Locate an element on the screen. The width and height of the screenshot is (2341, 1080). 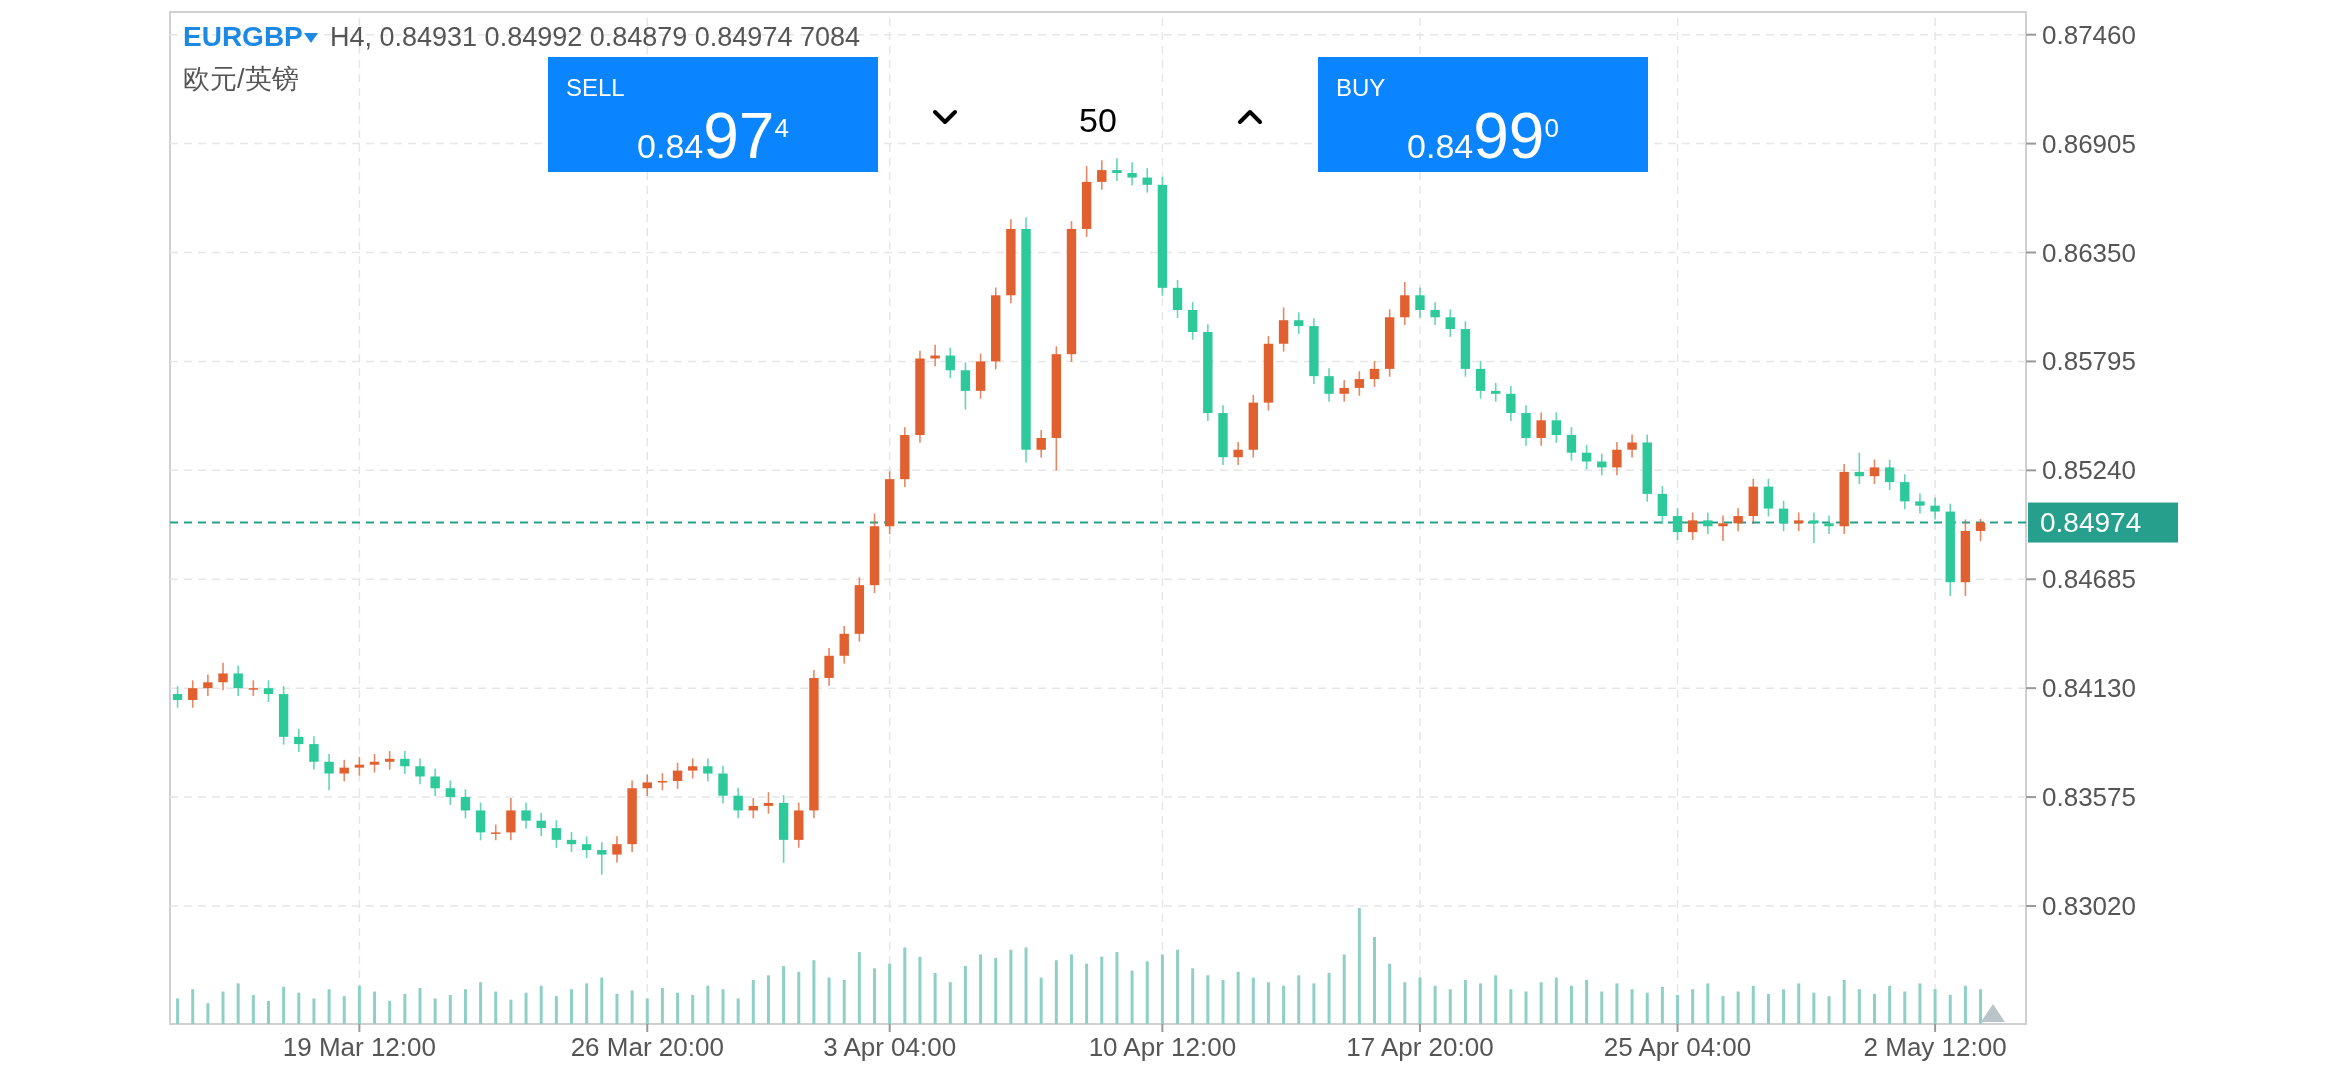
text: 欧元/英镑 is located at coordinates (241, 79).